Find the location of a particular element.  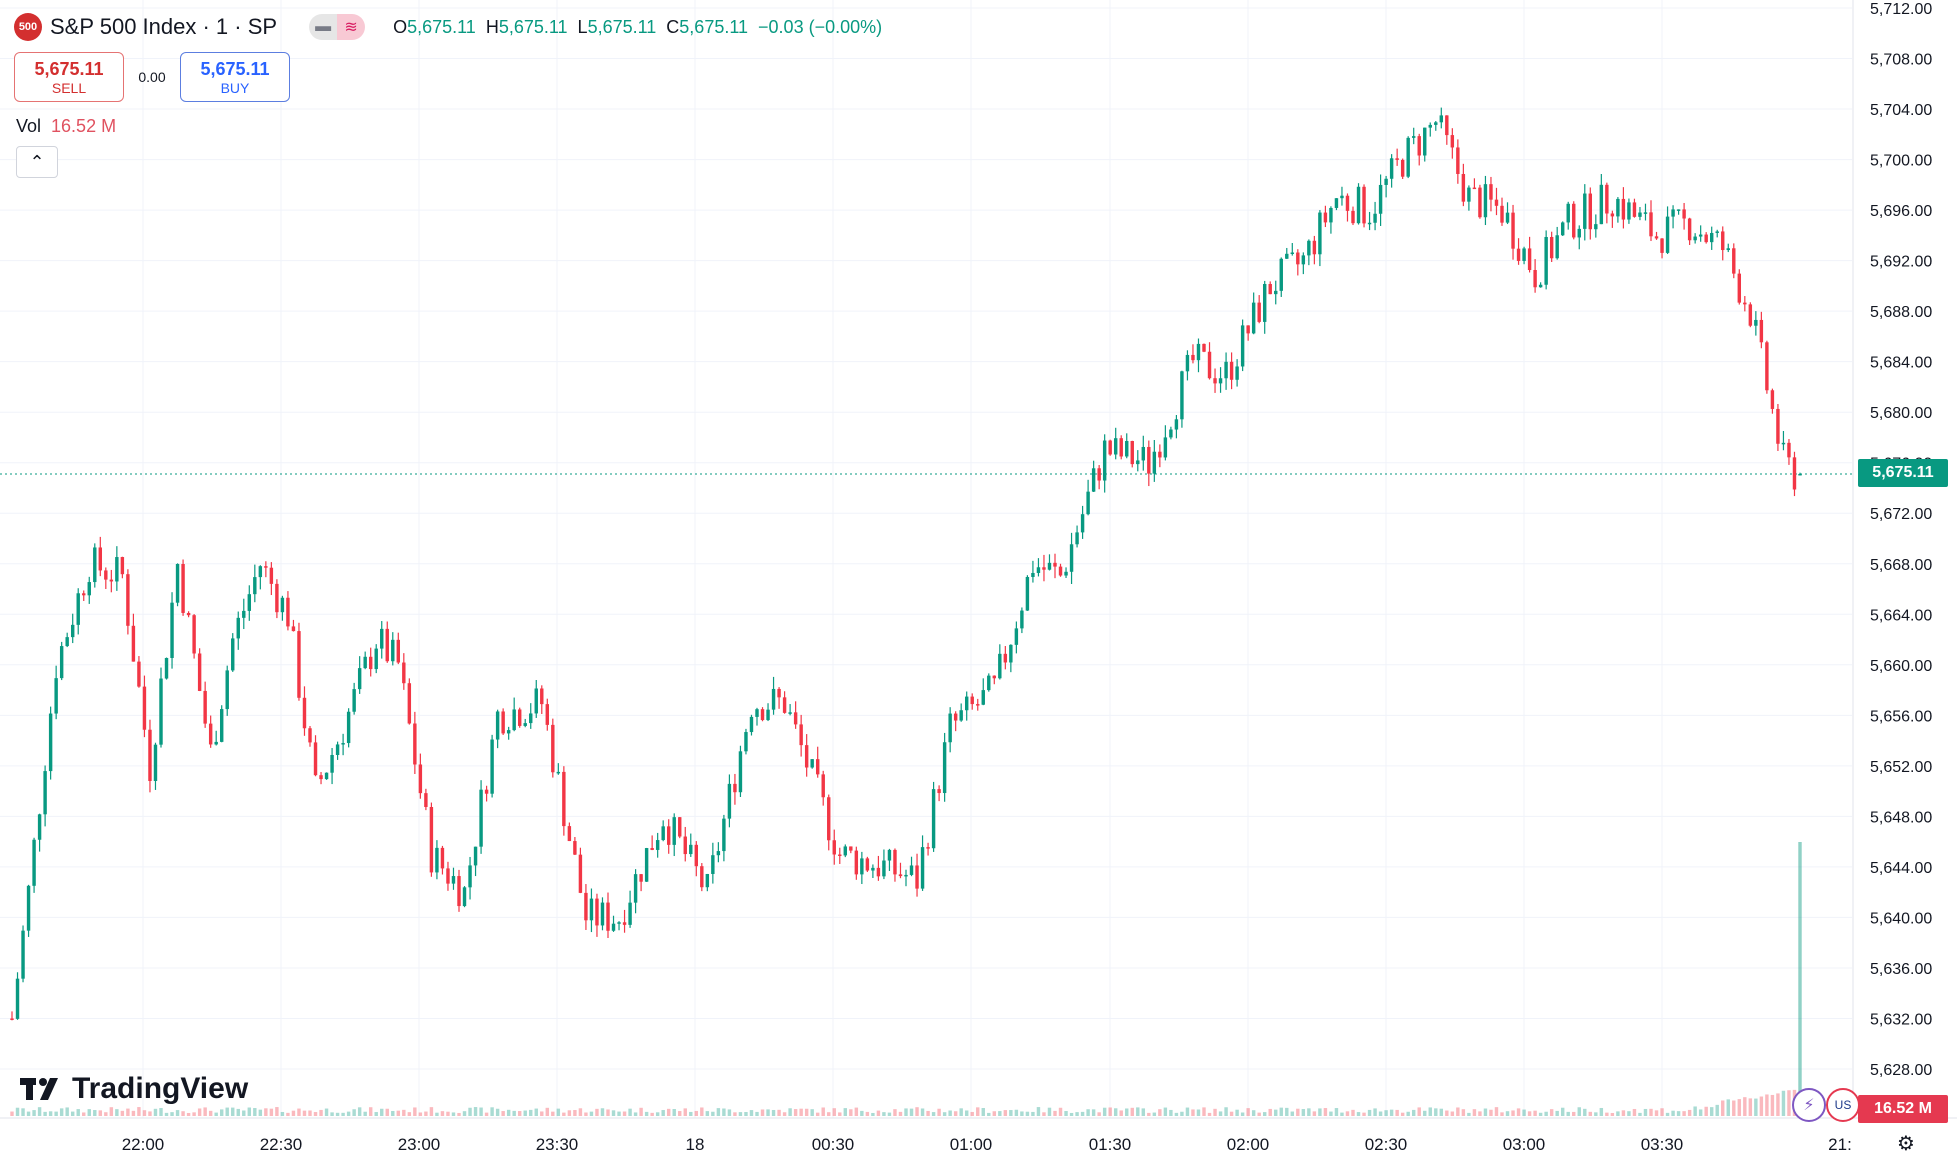

chart-mode-toggle: ▬ ≋ is located at coordinates (337, 27).